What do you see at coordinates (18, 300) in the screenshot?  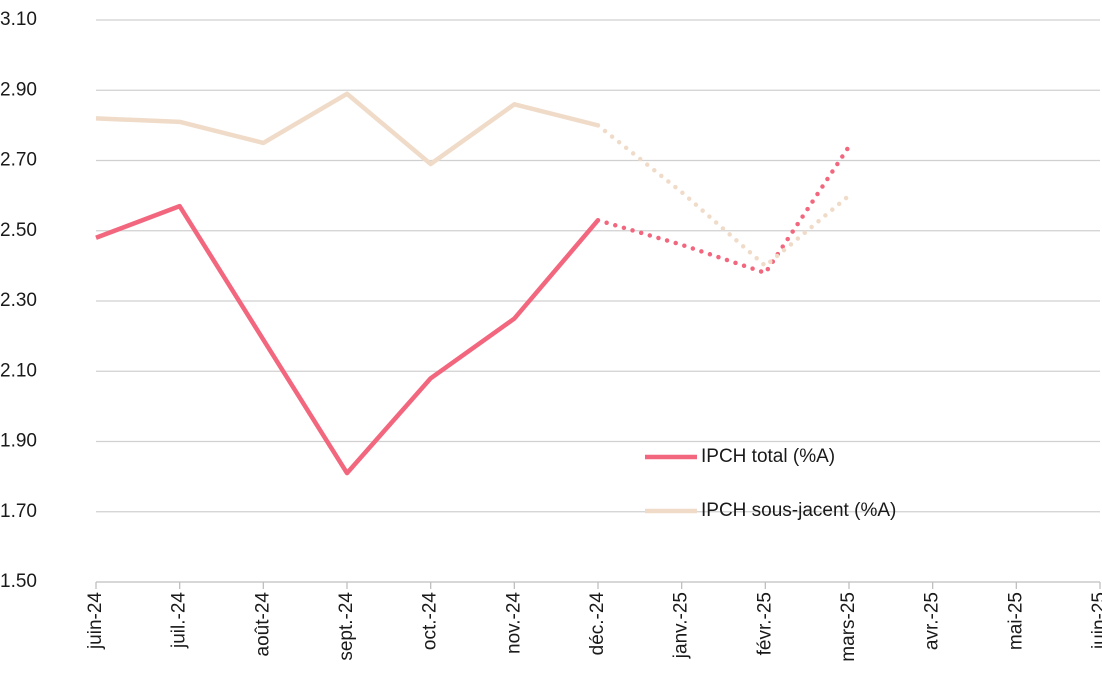 I see `y-tick-label: 2.30` at bounding box center [18, 300].